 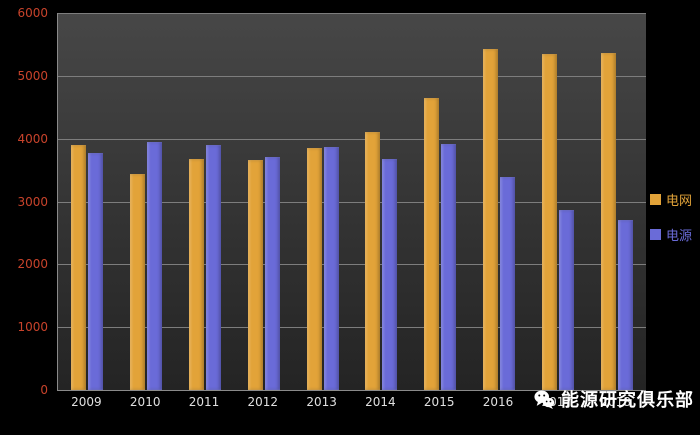 I want to click on legend: 电网 电源, so click(x=671, y=217).